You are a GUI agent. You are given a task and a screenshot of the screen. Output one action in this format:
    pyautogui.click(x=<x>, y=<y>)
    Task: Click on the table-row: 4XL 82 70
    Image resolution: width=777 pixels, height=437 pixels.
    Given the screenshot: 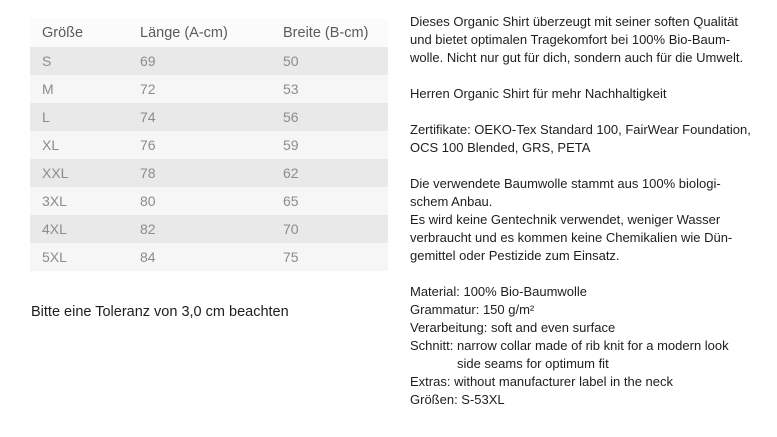 What is the action you would take?
    pyautogui.click(x=209, y=229)
    